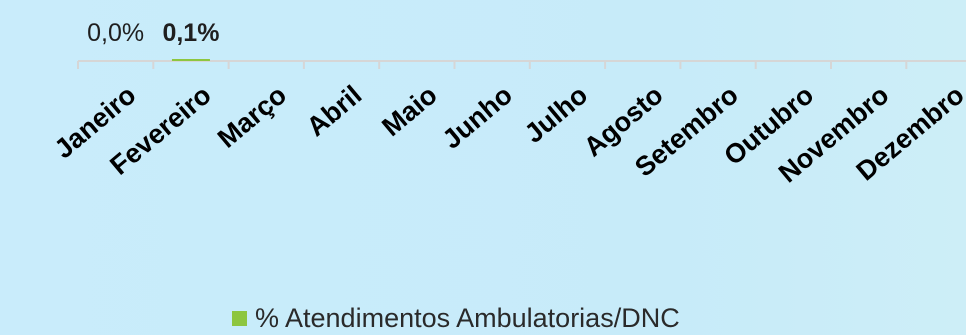  What do you see at coordinates (334, 111) in the screenshot?
I see `category-label-abril: Abril` at bounding box center [334, 111].